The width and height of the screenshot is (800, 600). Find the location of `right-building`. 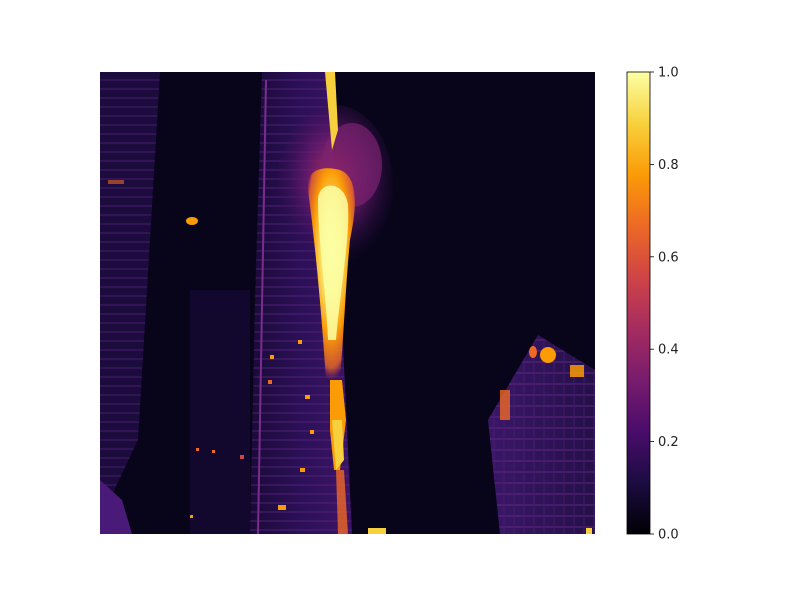

right-building is located at coordinates (541, 434).